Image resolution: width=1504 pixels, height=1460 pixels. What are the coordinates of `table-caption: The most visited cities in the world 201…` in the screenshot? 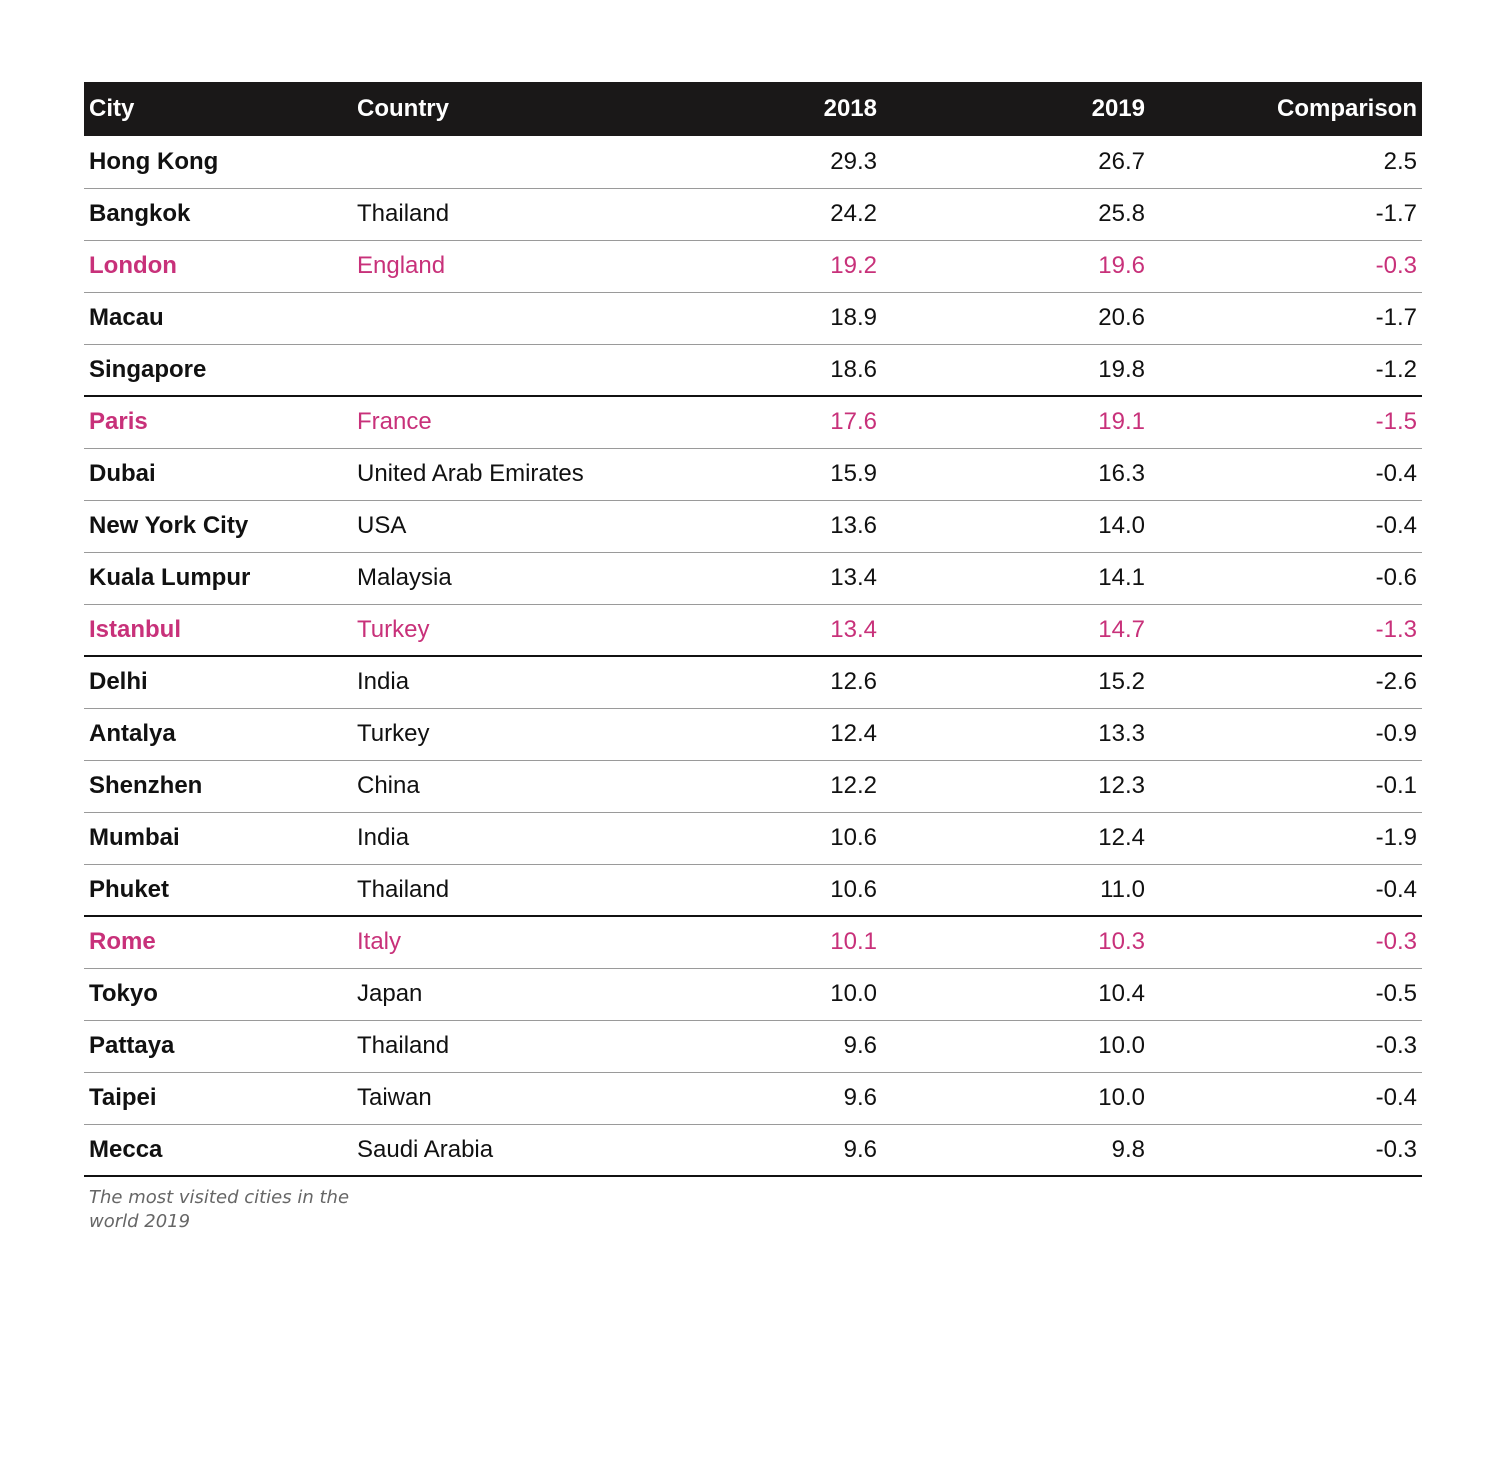 It's located at (219, 1209).